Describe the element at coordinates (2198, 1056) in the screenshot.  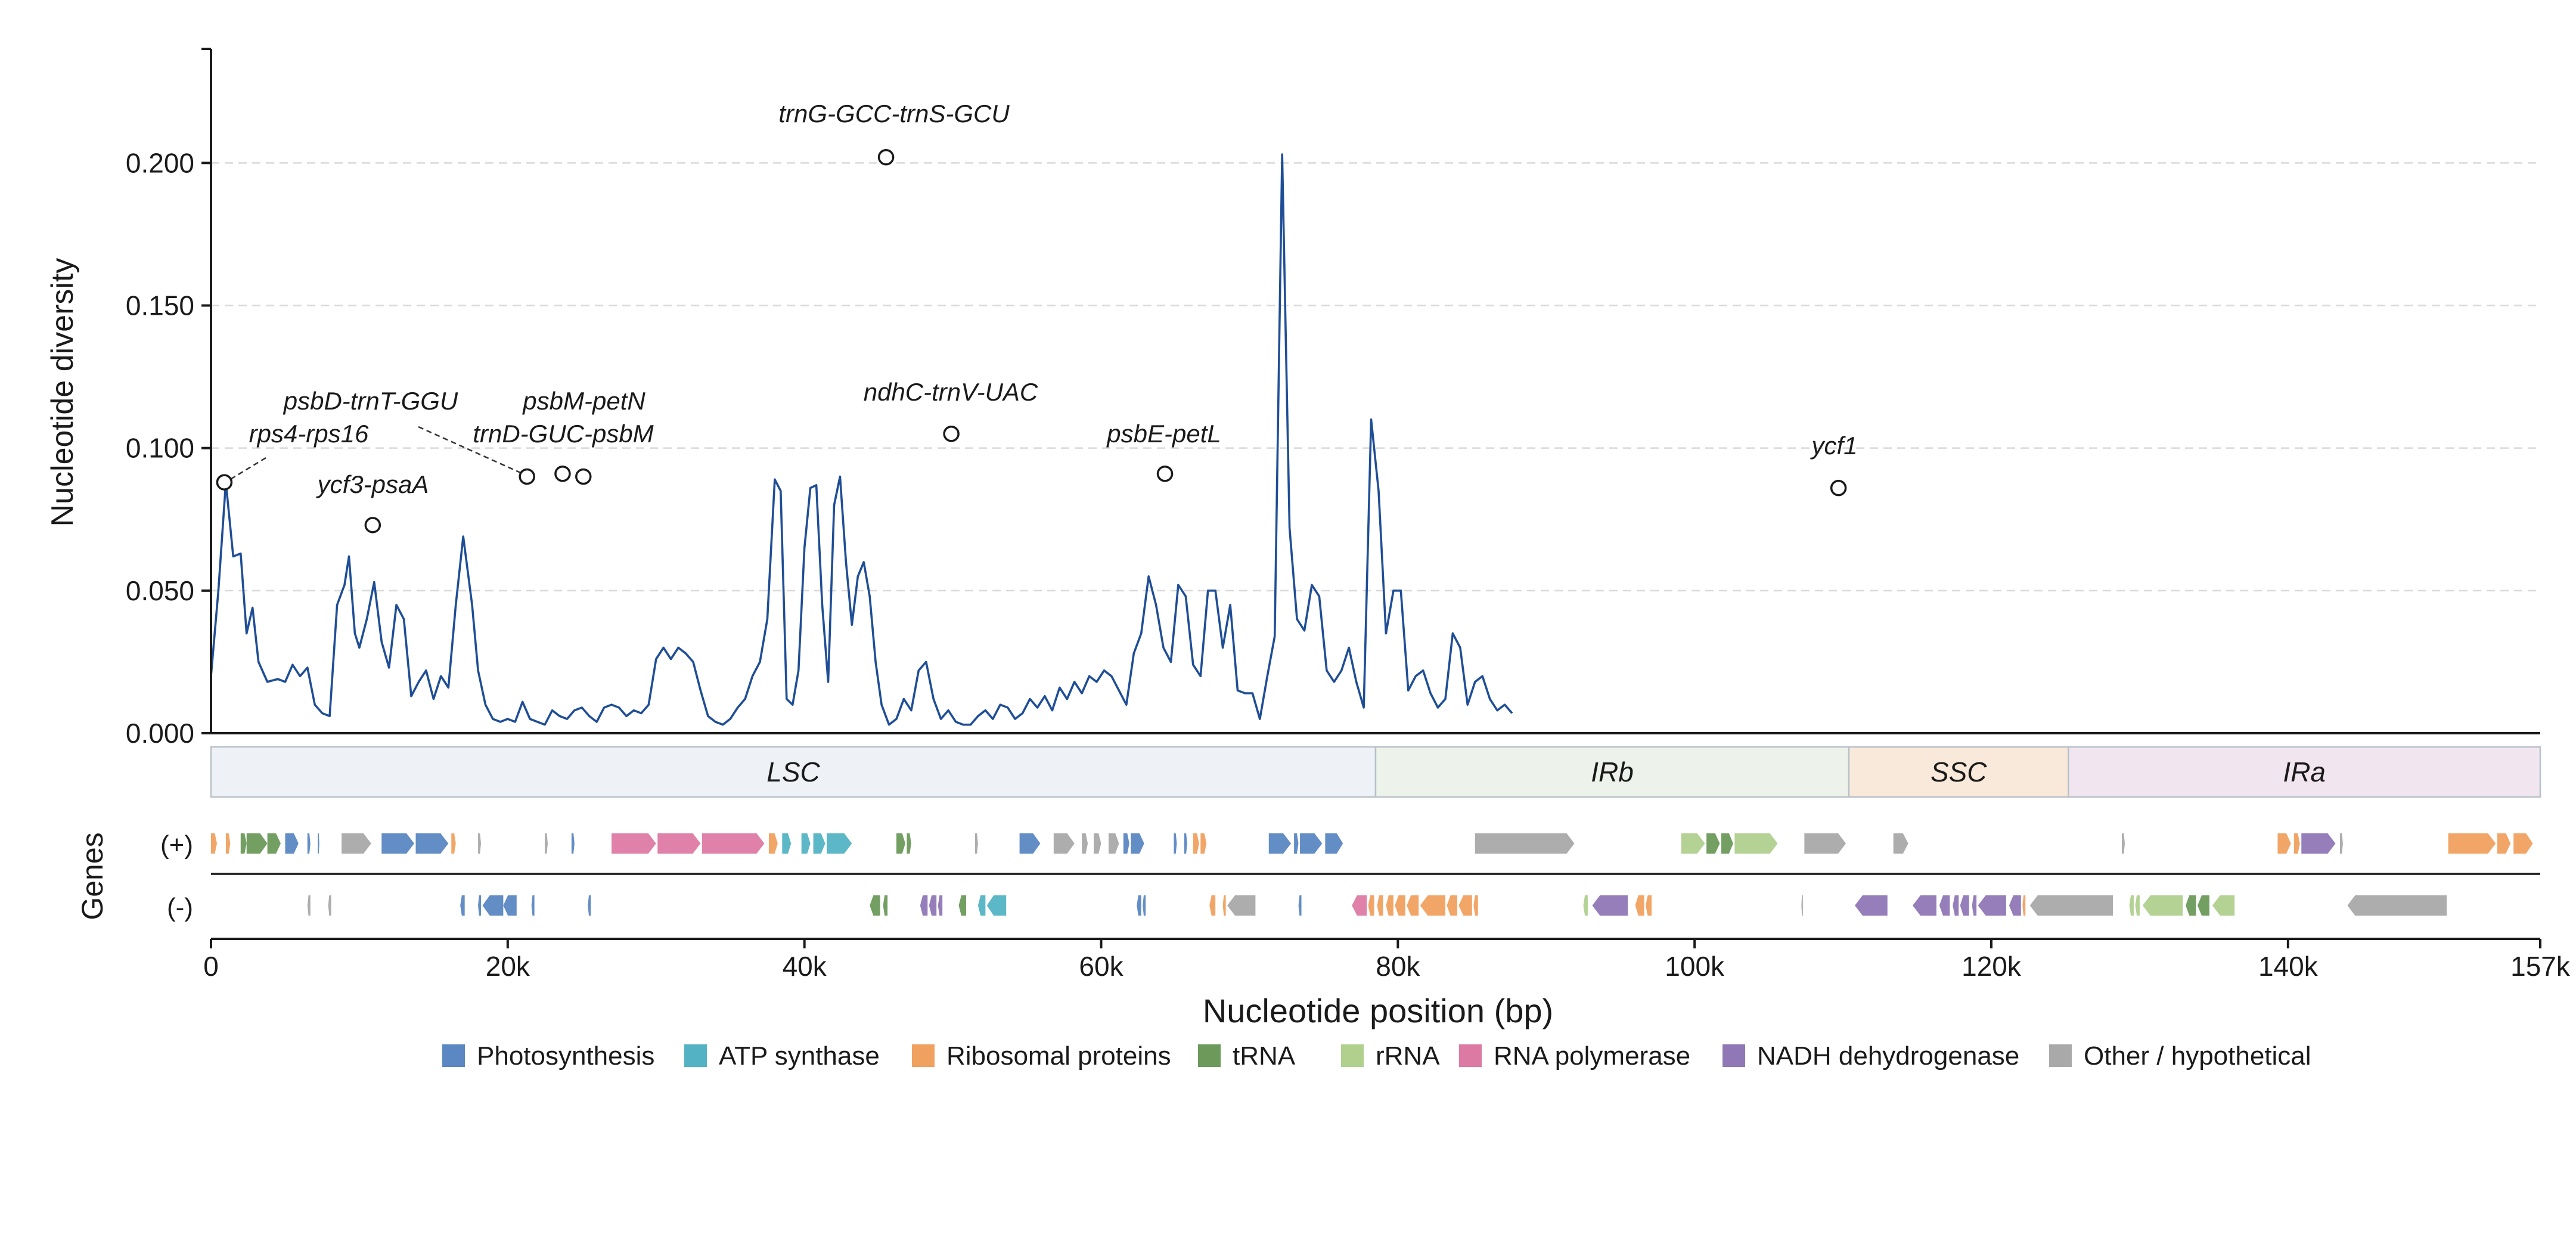
I see `legend-label: Other / hypothetical` at that location.